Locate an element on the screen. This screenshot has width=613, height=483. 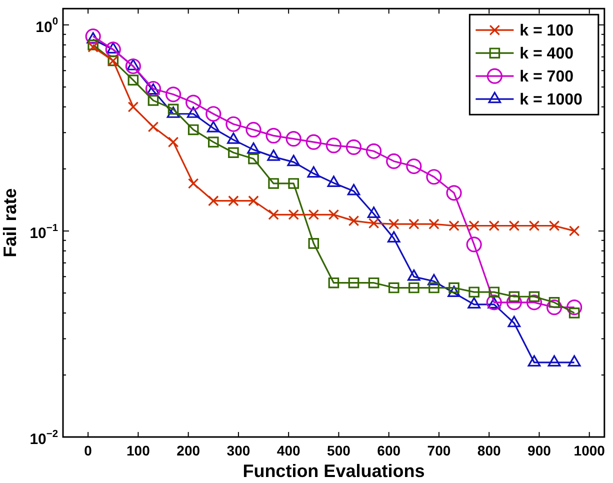
x-tick-label: 800 is located at coordinates (489, 450).